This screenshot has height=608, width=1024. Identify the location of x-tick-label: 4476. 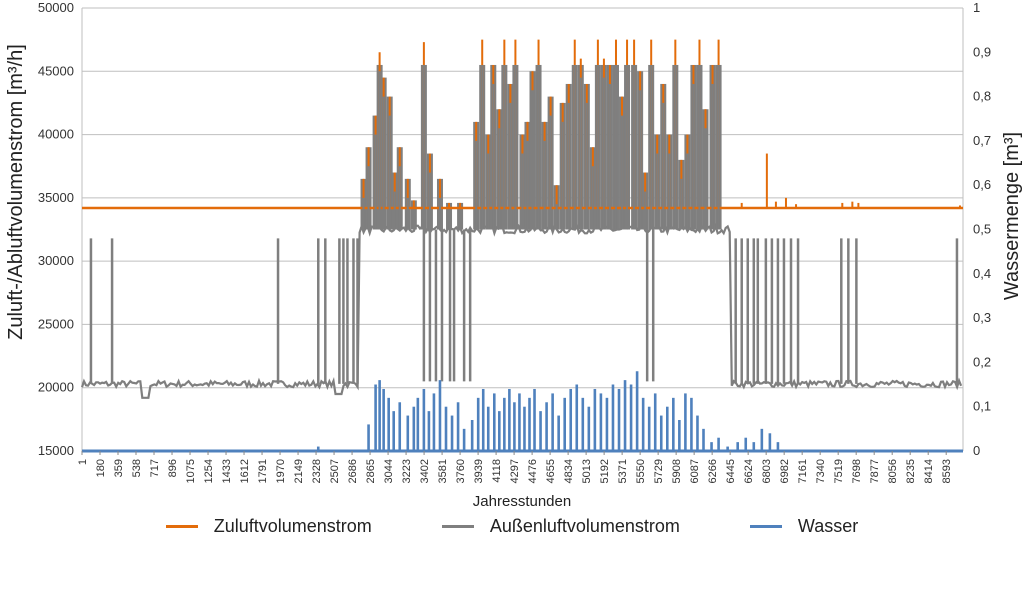
(533, 471).